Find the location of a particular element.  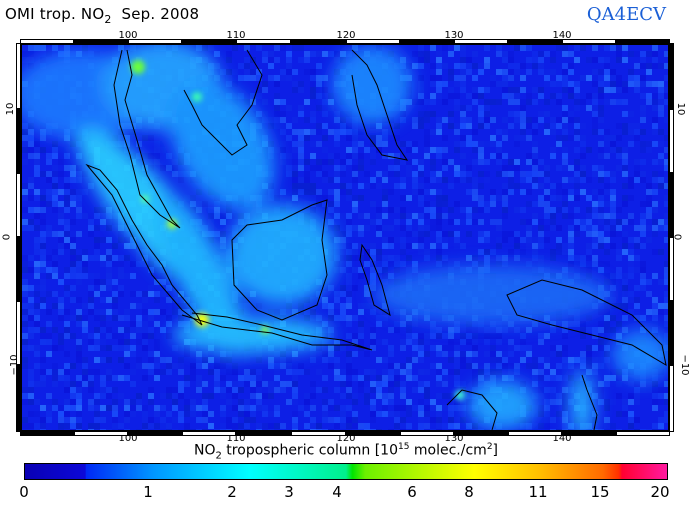

colorbar-tick-label: 3 is located at coordinates (289, 492).